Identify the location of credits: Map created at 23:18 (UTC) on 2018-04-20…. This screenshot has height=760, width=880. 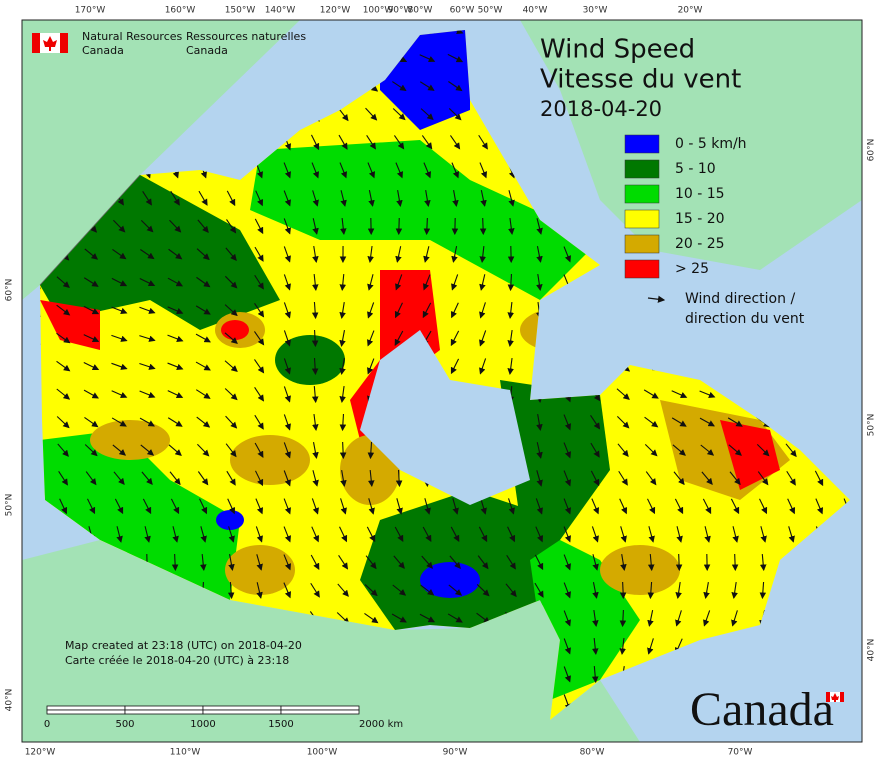
(183, 653).